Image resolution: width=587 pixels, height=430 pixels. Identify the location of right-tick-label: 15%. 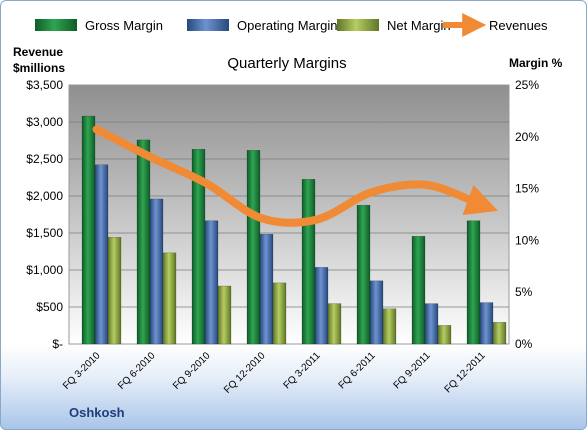
(527, 189).